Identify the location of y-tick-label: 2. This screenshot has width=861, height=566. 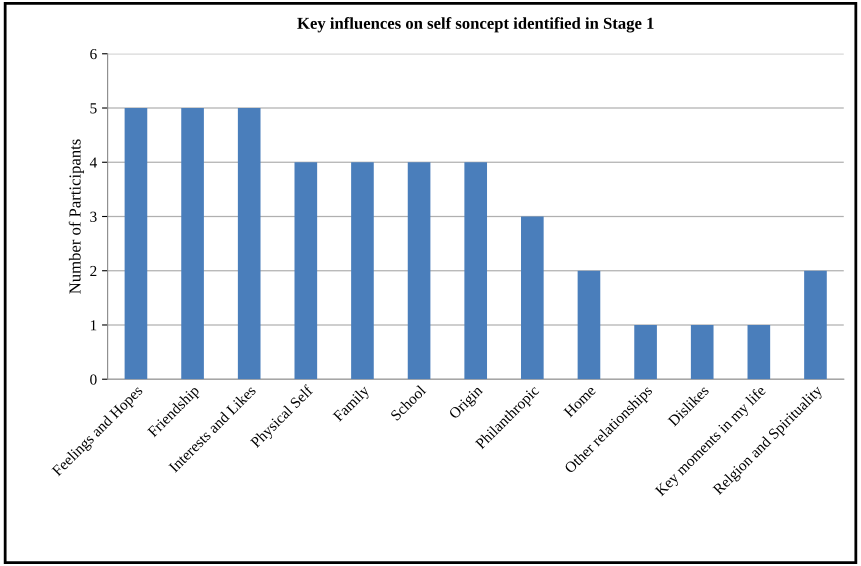
(93, 271).